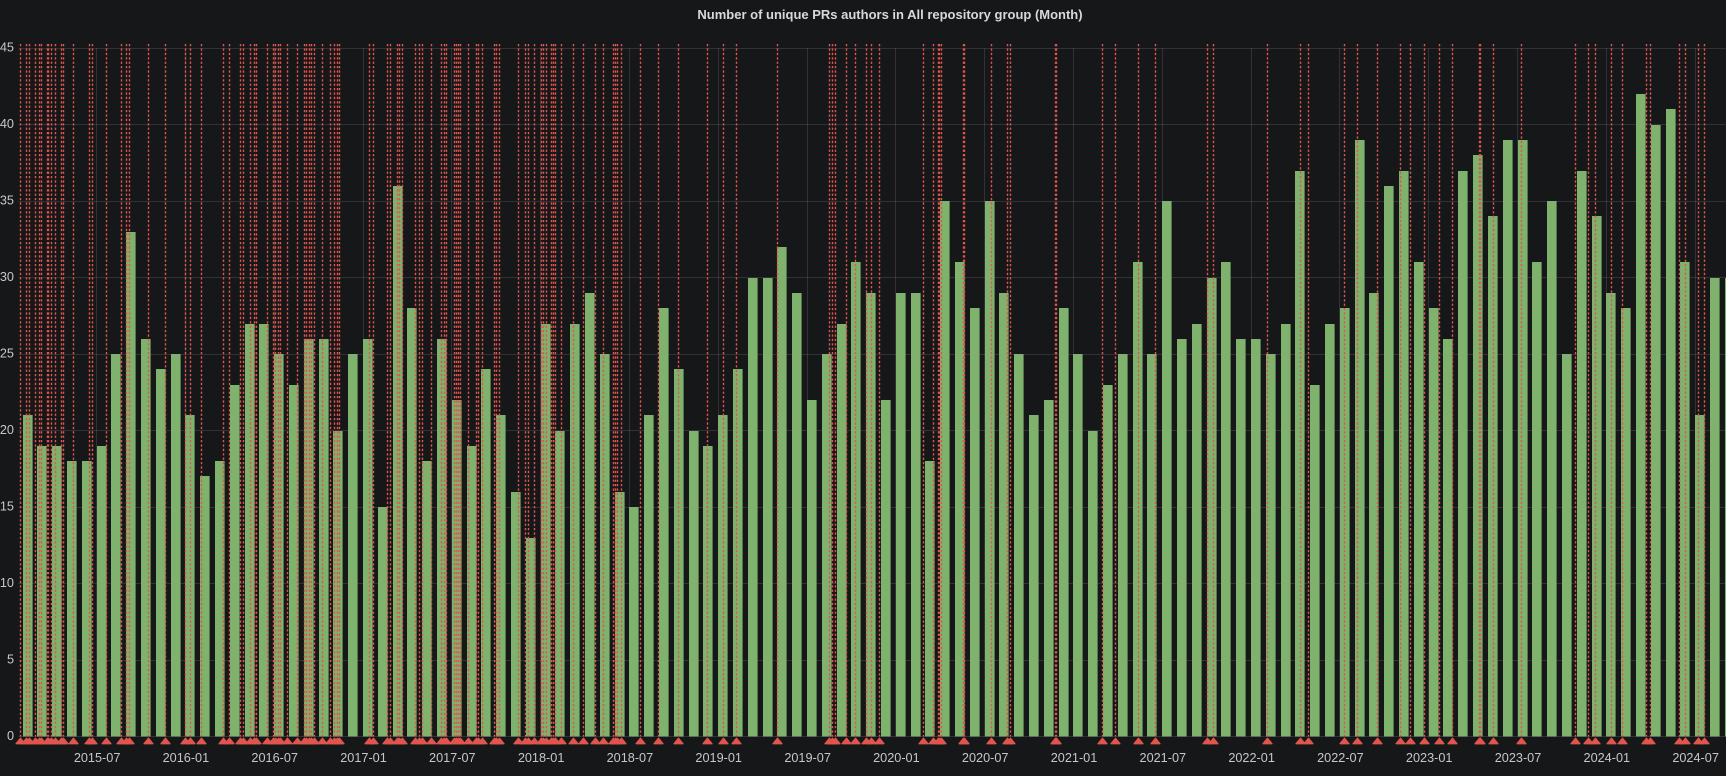 Image resolution: width=1726 pixels, height=776 pixels. What do you see at coordinates (541, 758) in the screenshot?
I see `svg-text: 2018-01` at bounding box center [541, 758].